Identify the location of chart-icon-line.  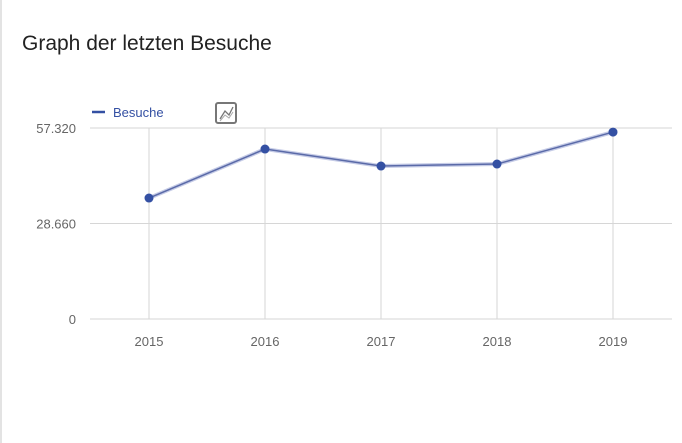
(226, 113).